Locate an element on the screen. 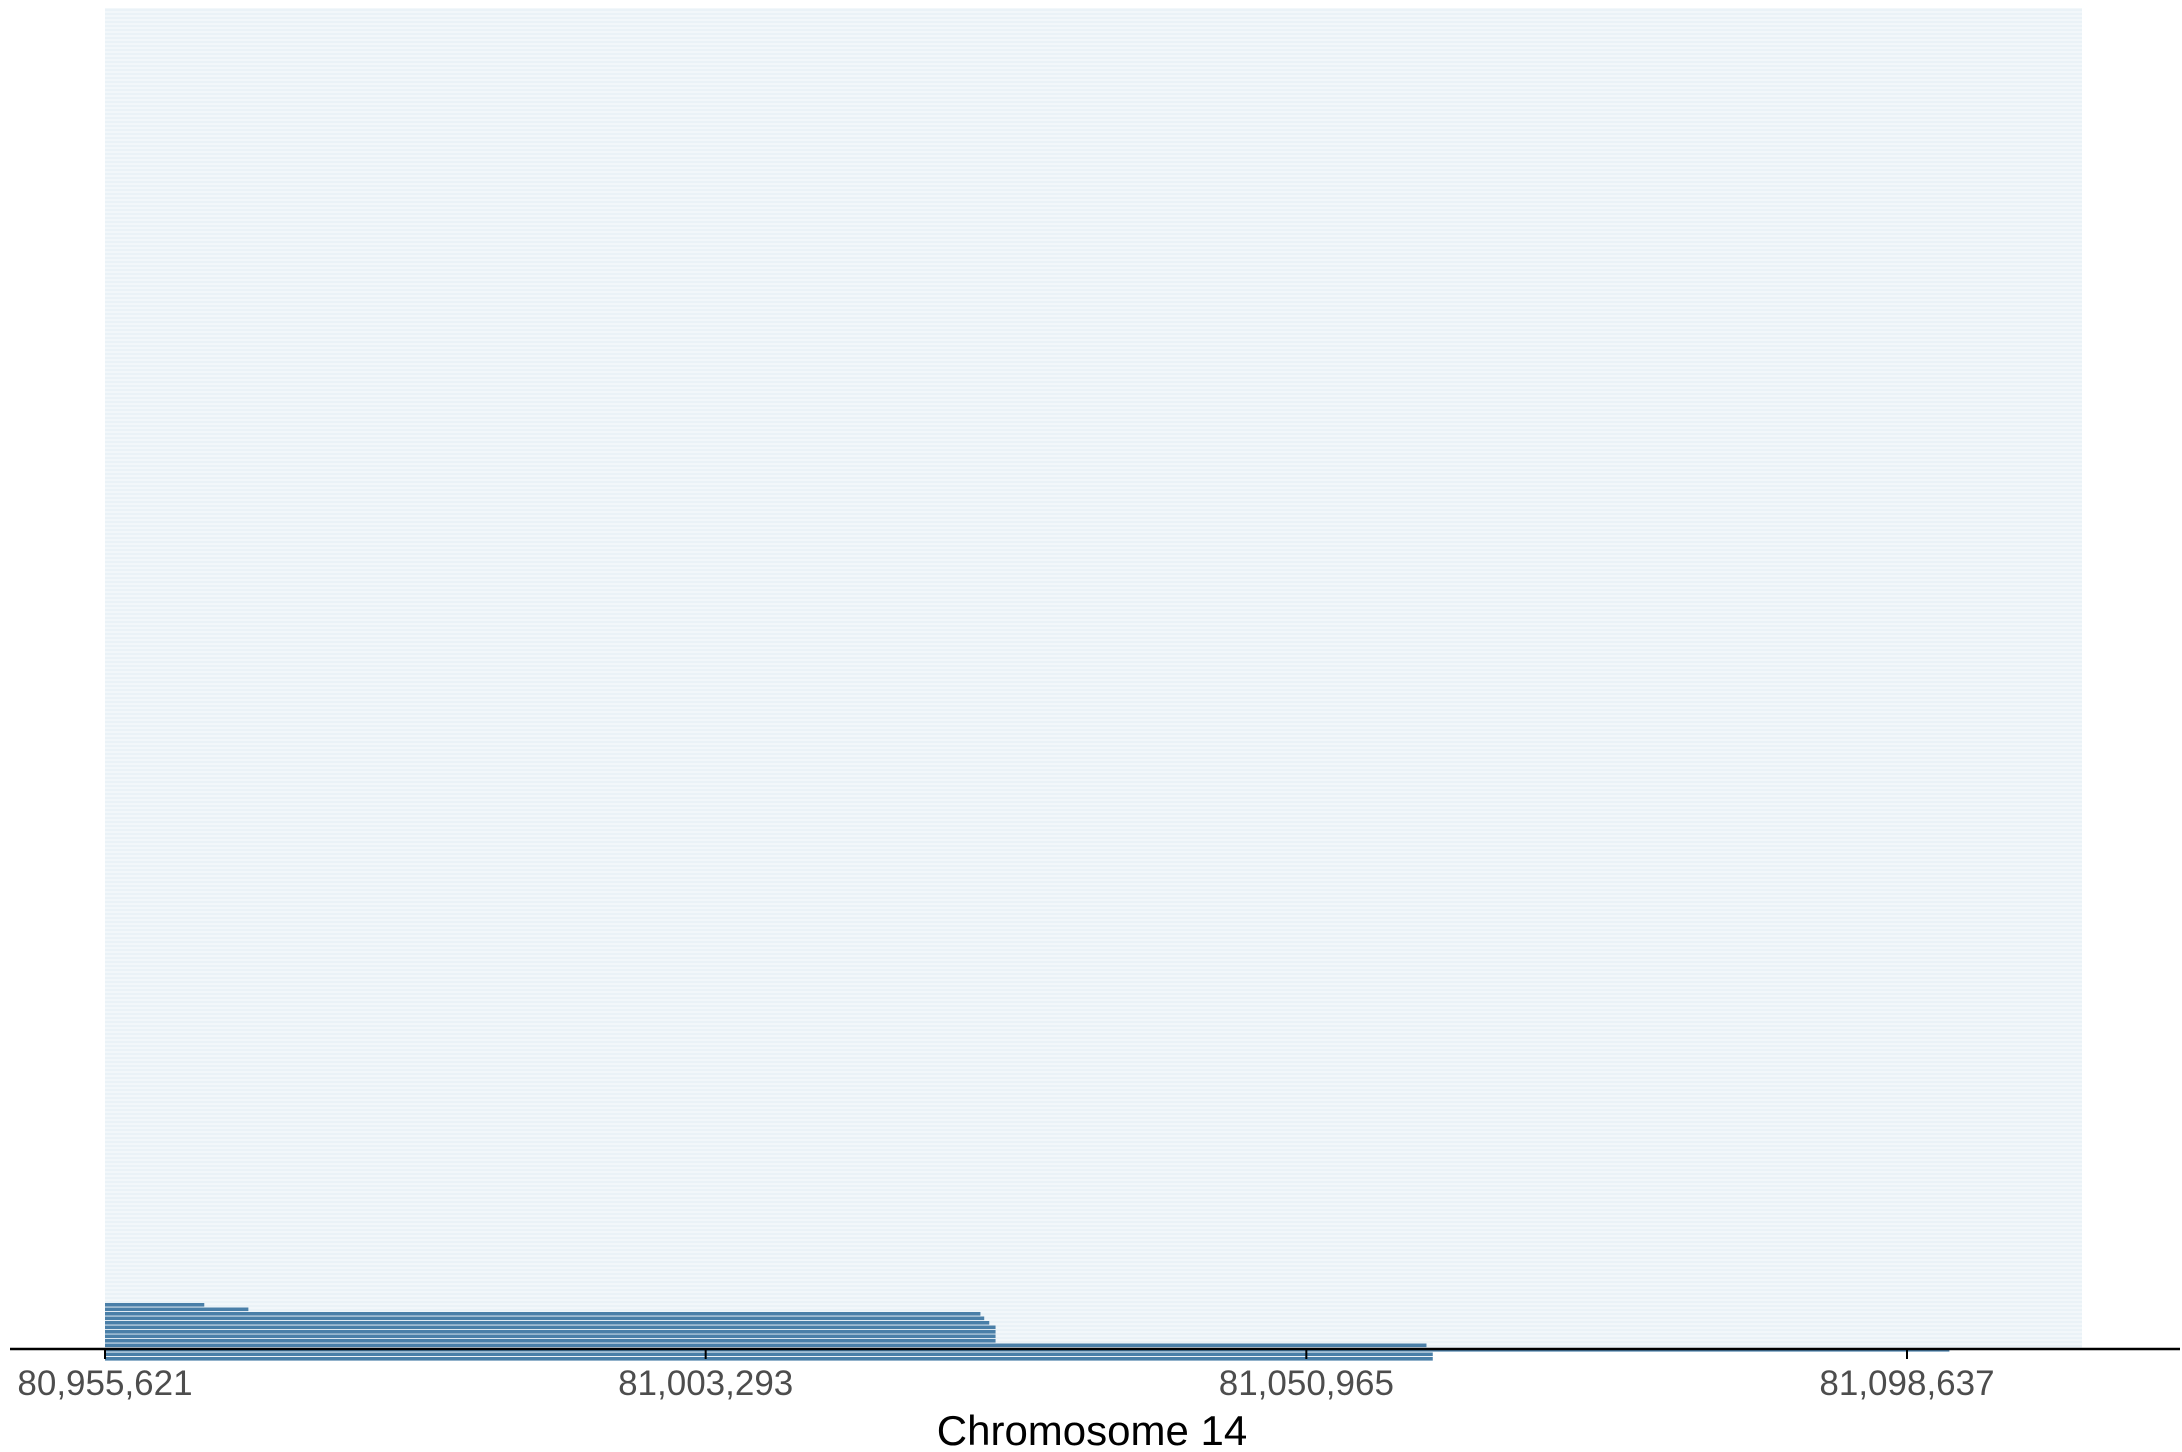 This screenshot has width=2182, height=1452. x-axis: 80,955,621 81,003,293 81,050,965 81,098,637 is located at coordinates (1095, 1375).